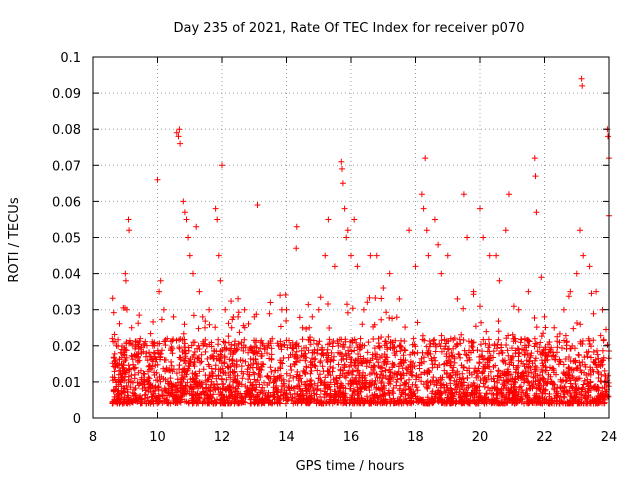 The width and height of the screenshot is (640, 480). I want to click on y-tick-label: 0.09, so click(66, 94).